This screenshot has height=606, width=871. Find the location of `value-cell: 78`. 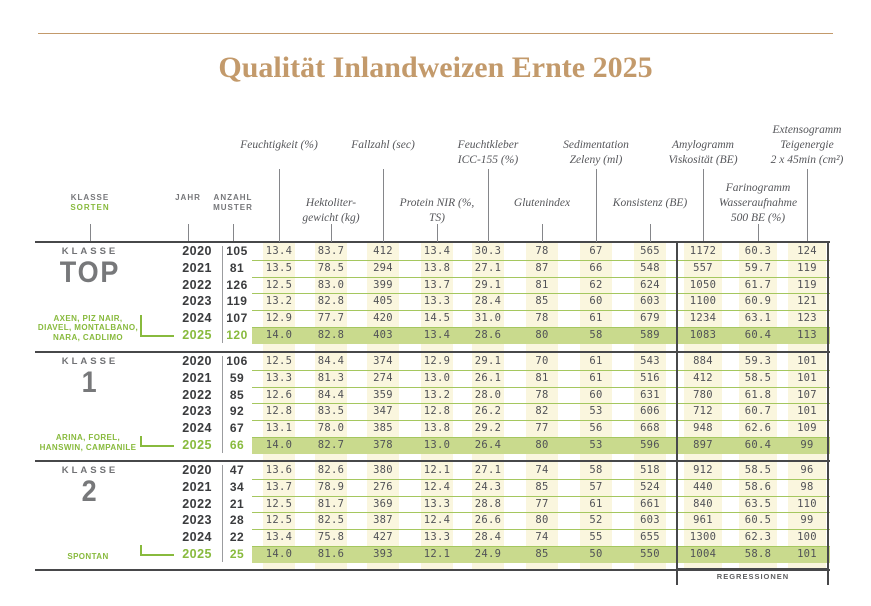

value-cell: 78 is located at coordinates (542, 318).